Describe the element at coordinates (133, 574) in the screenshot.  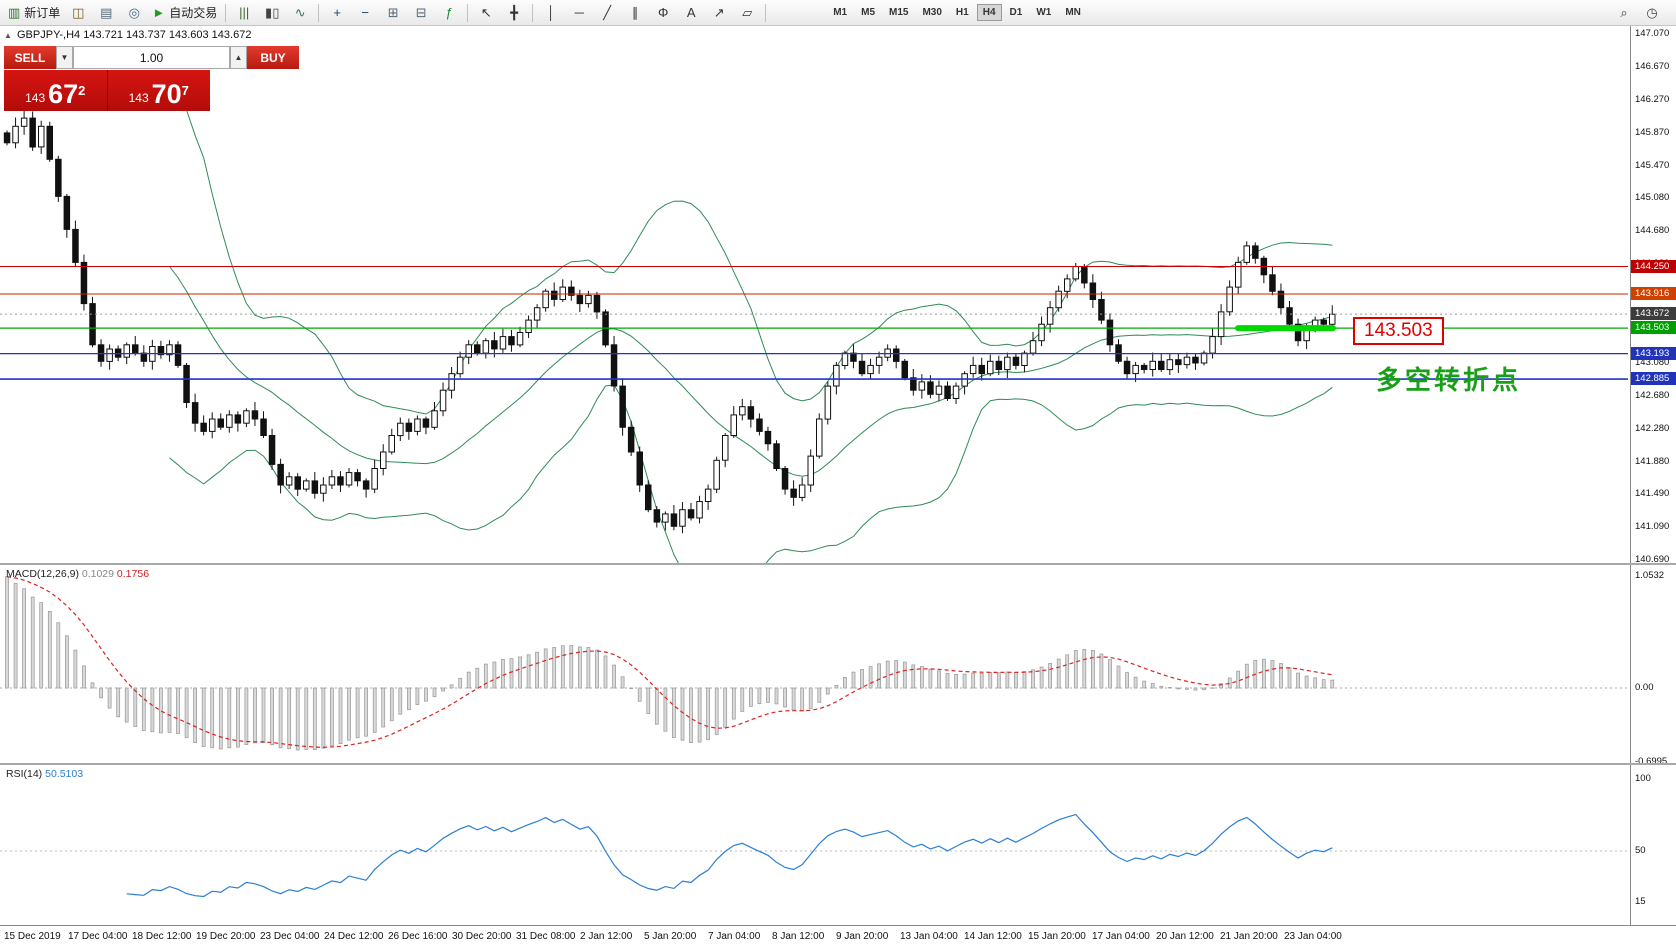
I see `macd-value-signal: 0.1756` at that location.